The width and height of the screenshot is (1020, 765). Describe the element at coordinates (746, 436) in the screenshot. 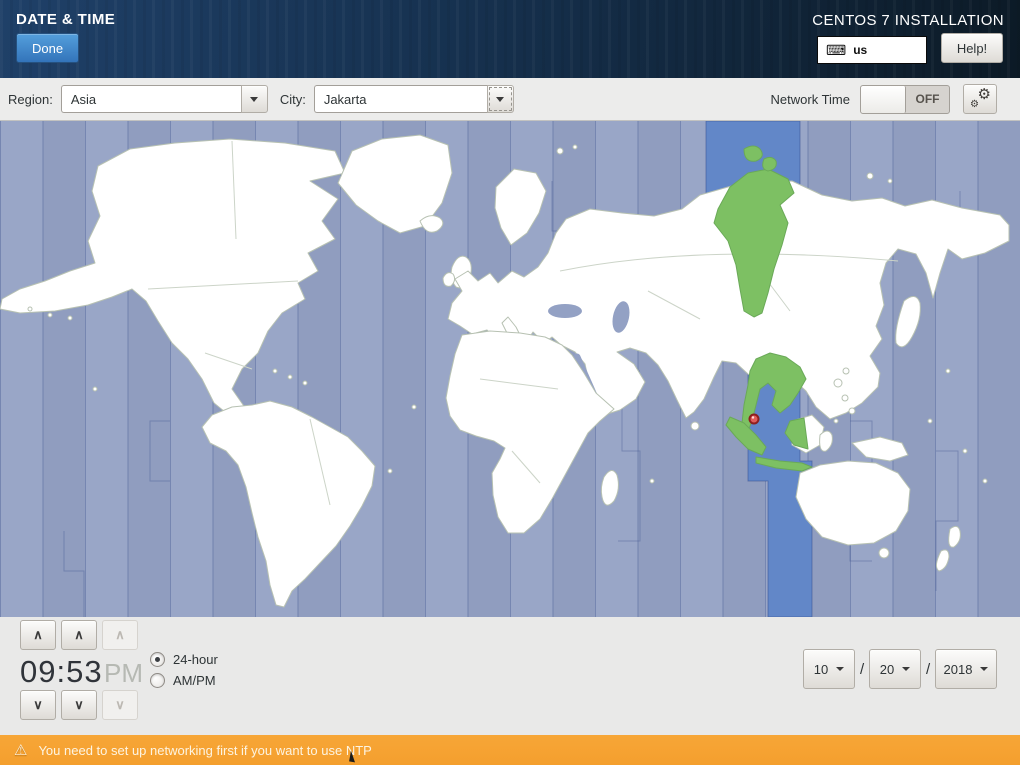

I see `sumatra` at that location.